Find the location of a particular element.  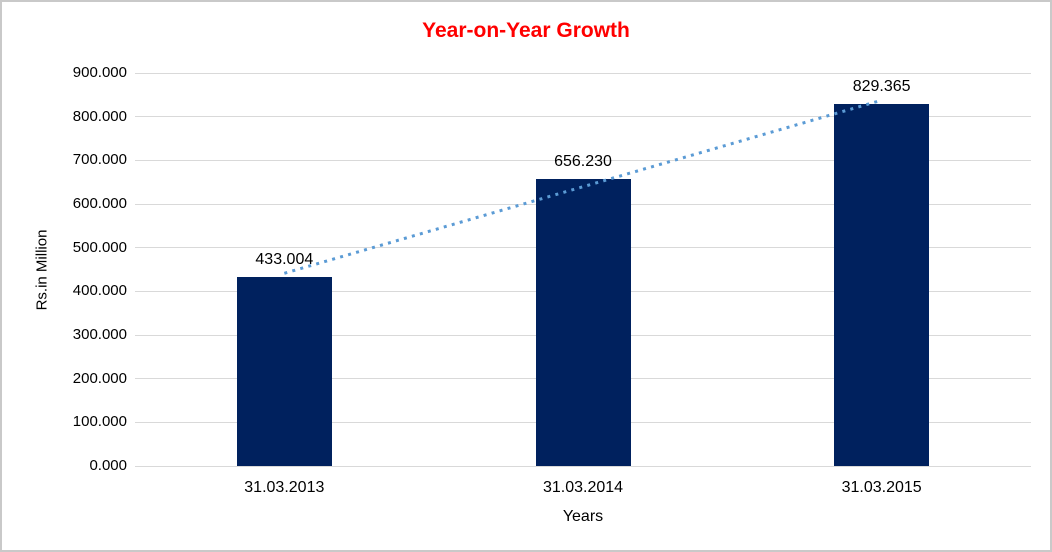

bar-value-label: 433.004 is located at coordinates (284, 259).